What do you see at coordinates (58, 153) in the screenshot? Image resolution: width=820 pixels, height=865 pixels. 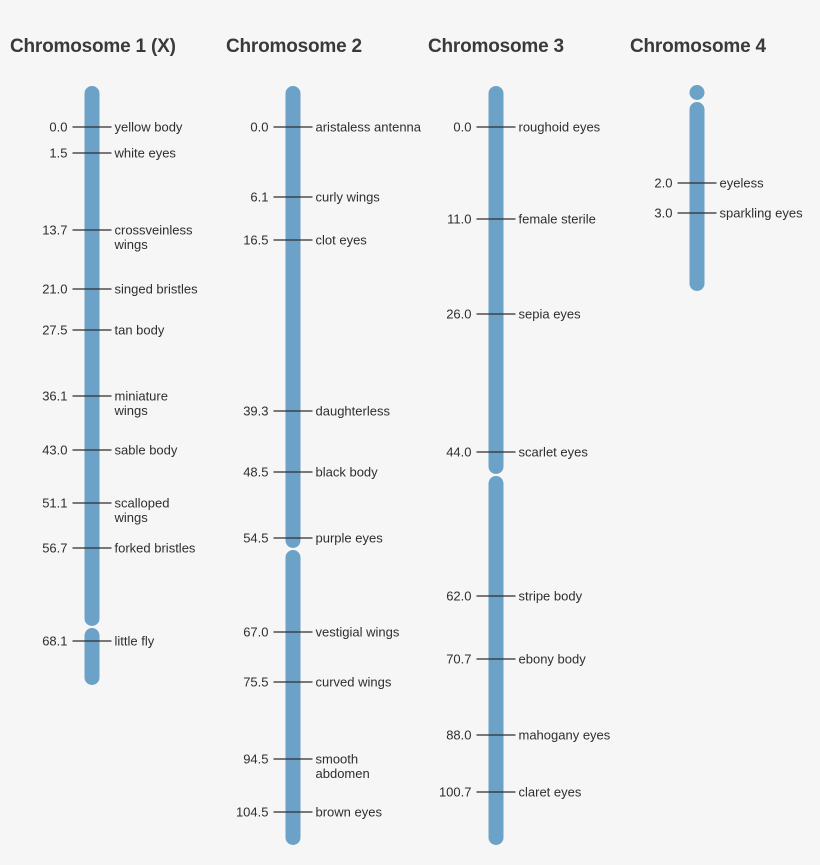 I see `gene-position-label: 1.5` at bounding box center [58, 153].